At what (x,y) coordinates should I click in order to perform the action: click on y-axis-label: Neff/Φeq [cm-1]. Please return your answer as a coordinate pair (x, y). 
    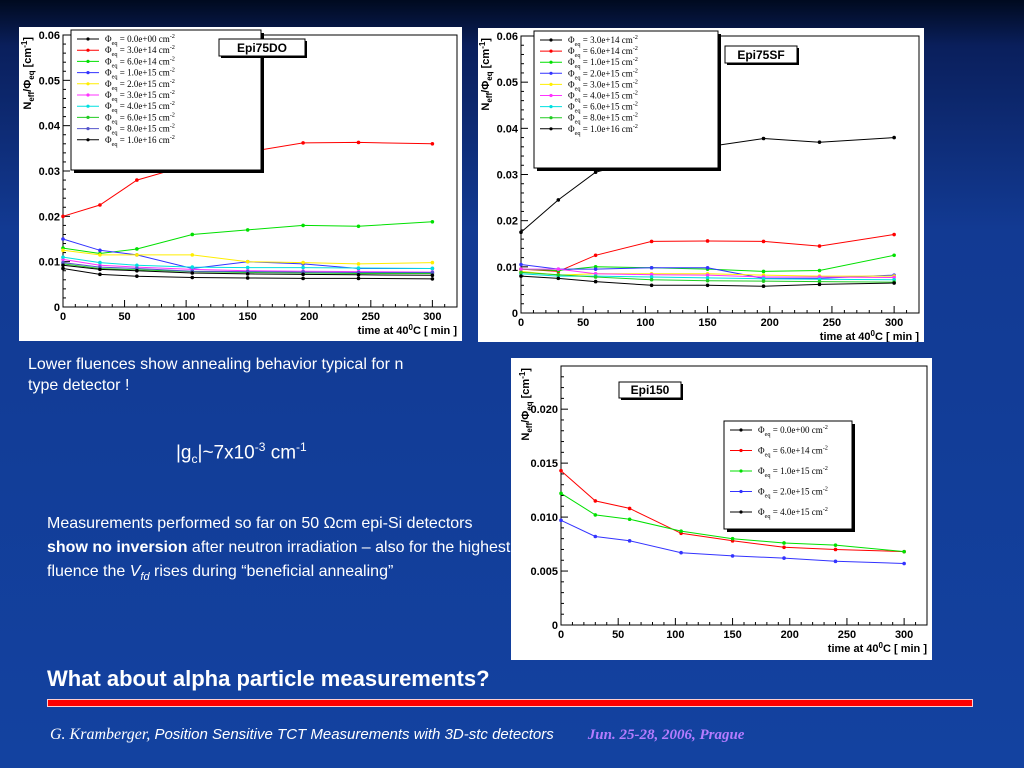
    Looking at the image, I should click on (526, 404).